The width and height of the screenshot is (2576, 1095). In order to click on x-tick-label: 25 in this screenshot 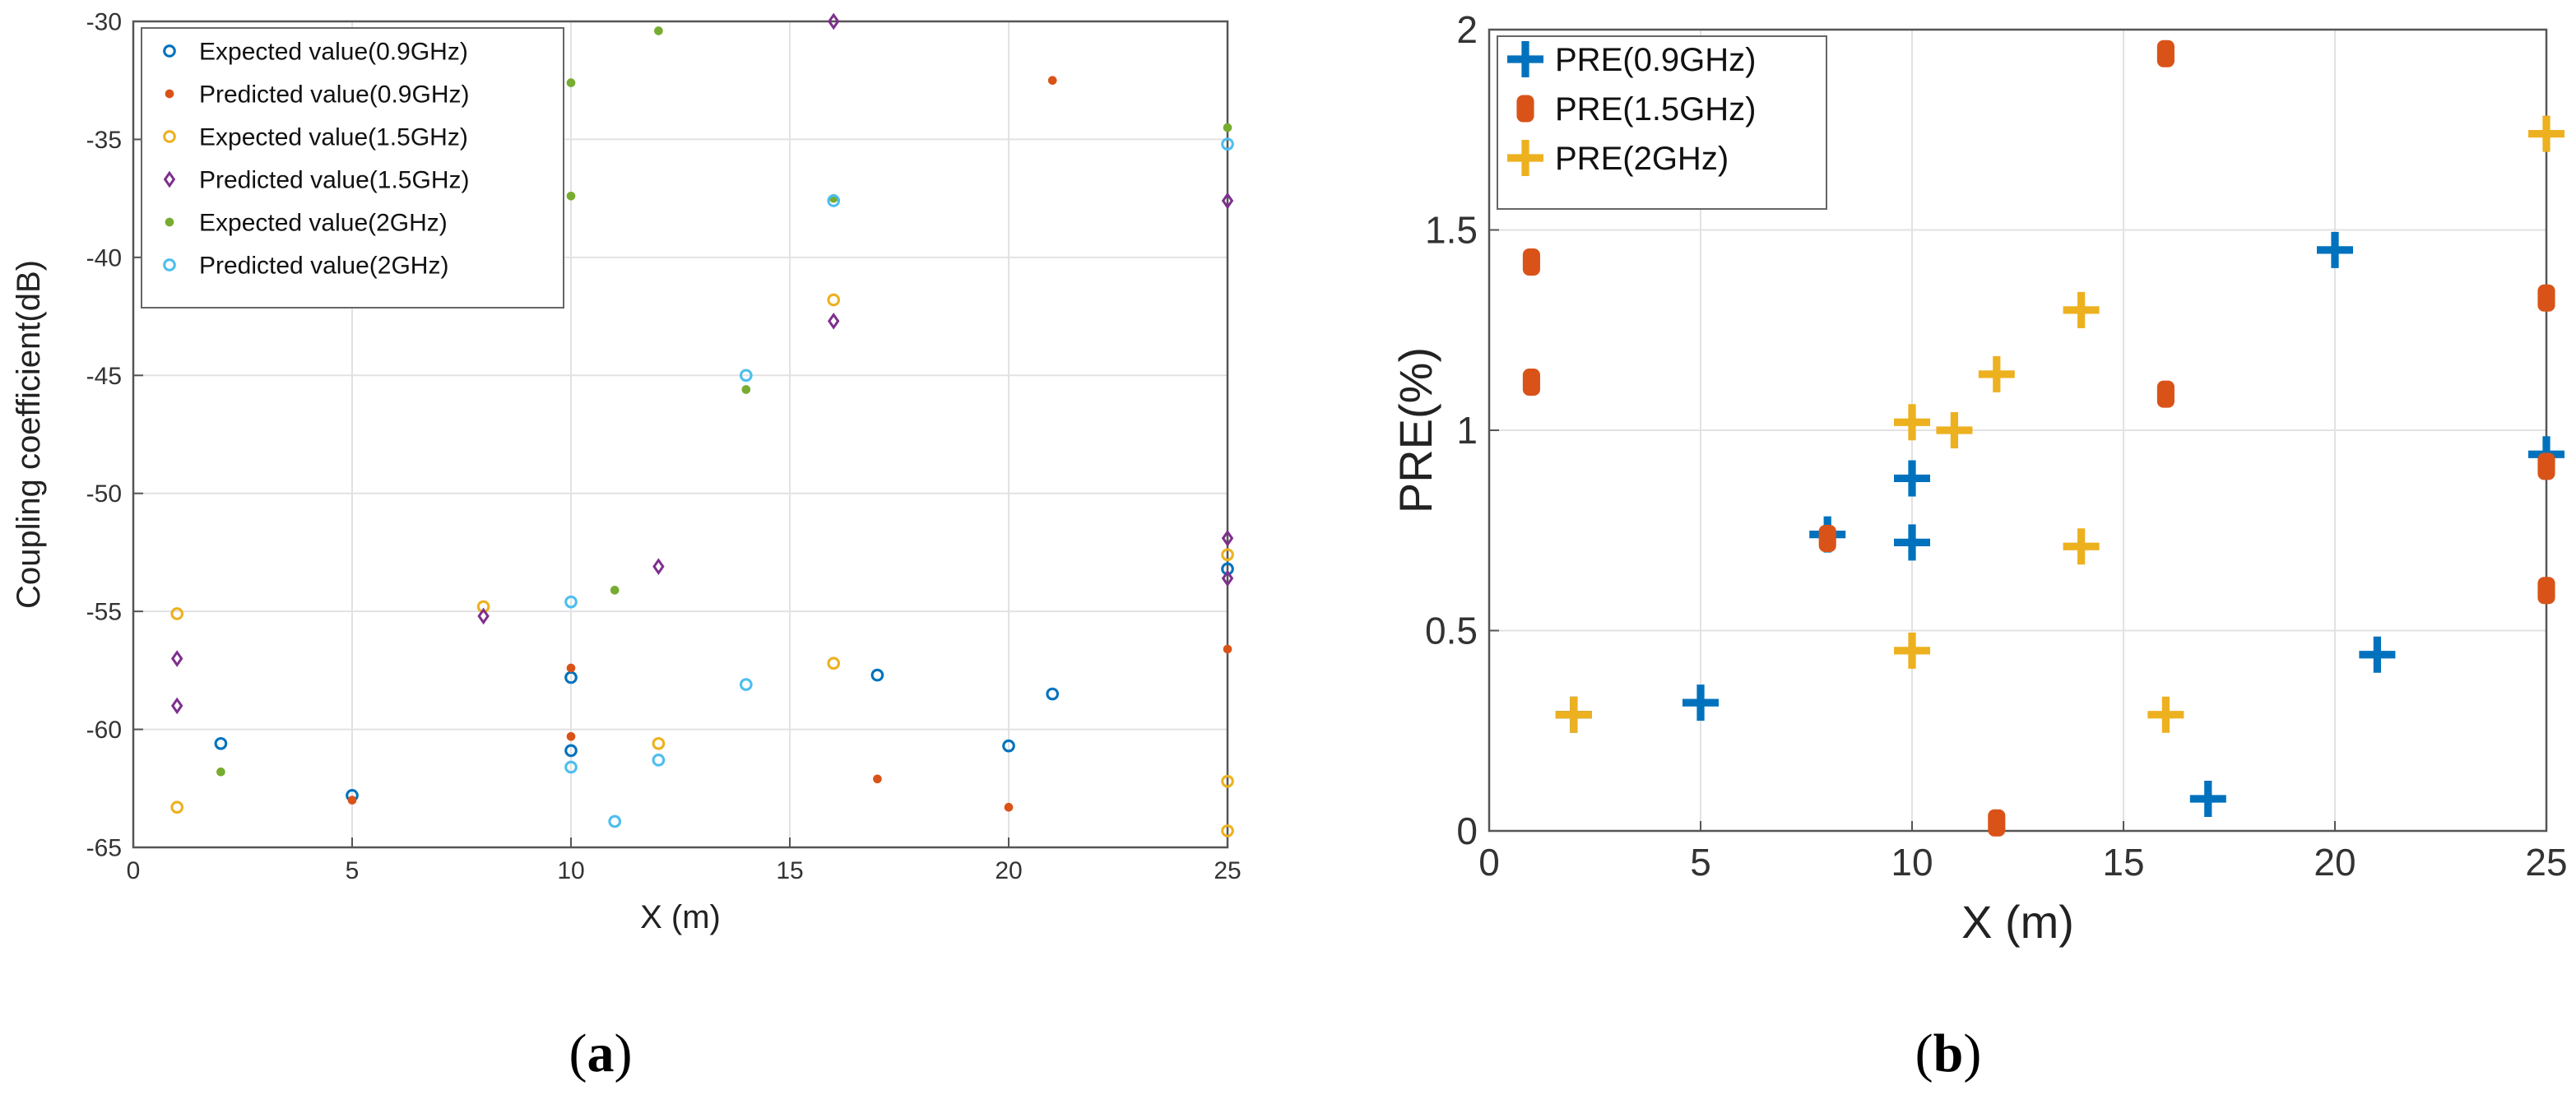, I will do `click(2546, 862)`.